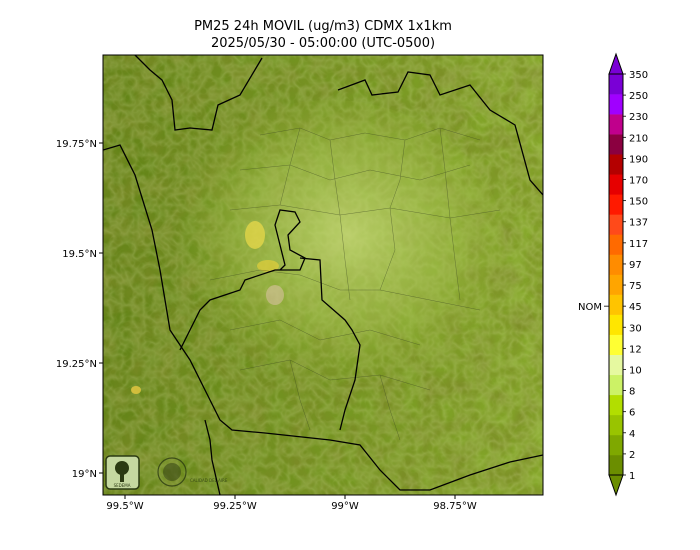 The image size is (700, 550). I want to click on colorbar-tick-label: 150, so click(638, 202).